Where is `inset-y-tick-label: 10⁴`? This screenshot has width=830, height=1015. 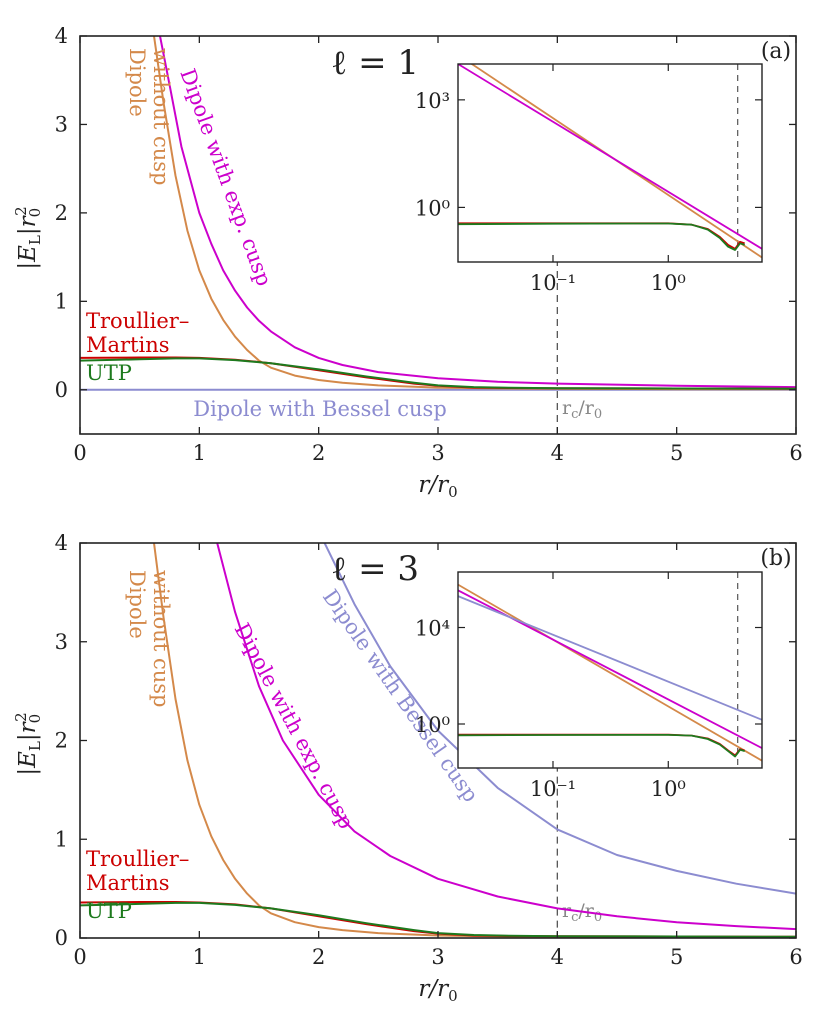
inset-y-tick-label: 10⁴ is located at coordinates (432, 629).